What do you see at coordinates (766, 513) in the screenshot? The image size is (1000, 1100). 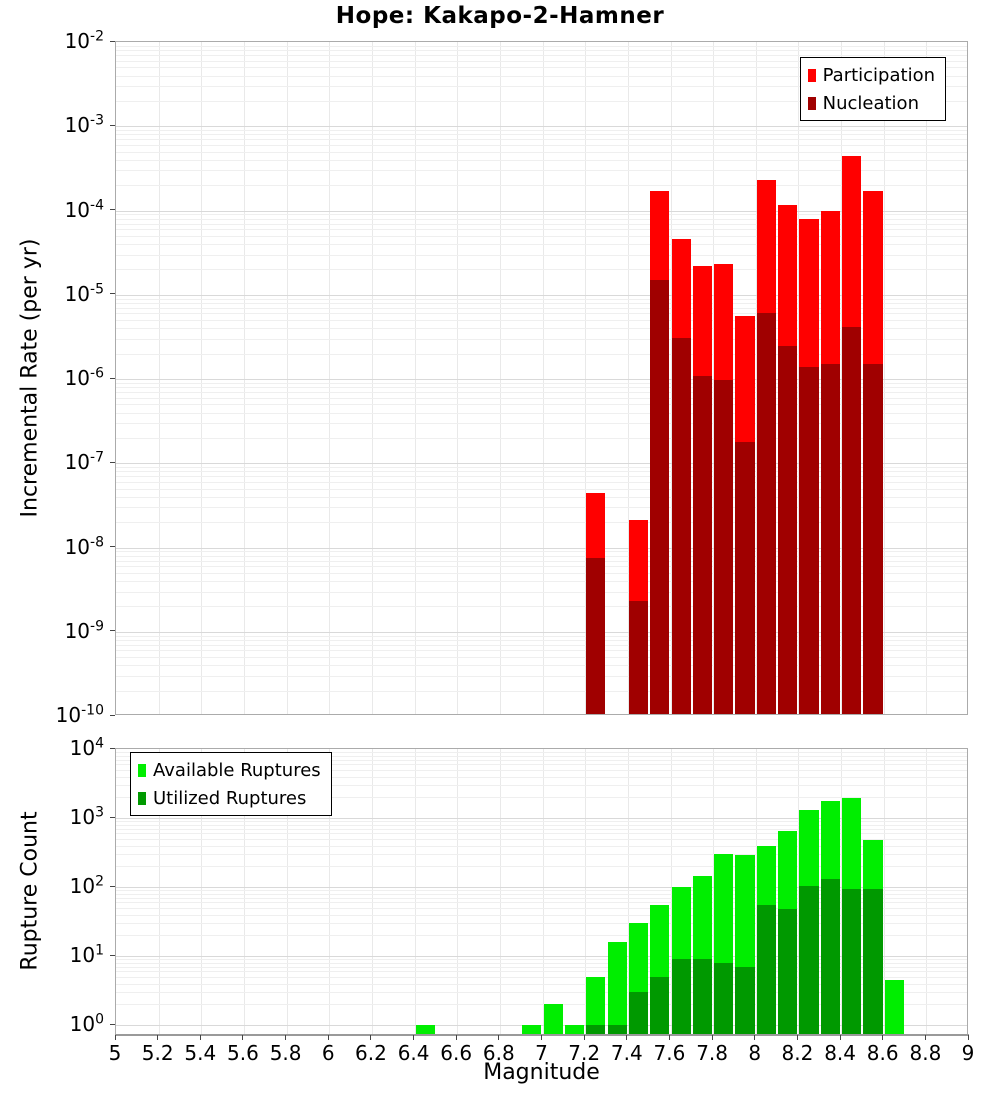 I see `bar-nucleation` at bounding box center [766, 513].